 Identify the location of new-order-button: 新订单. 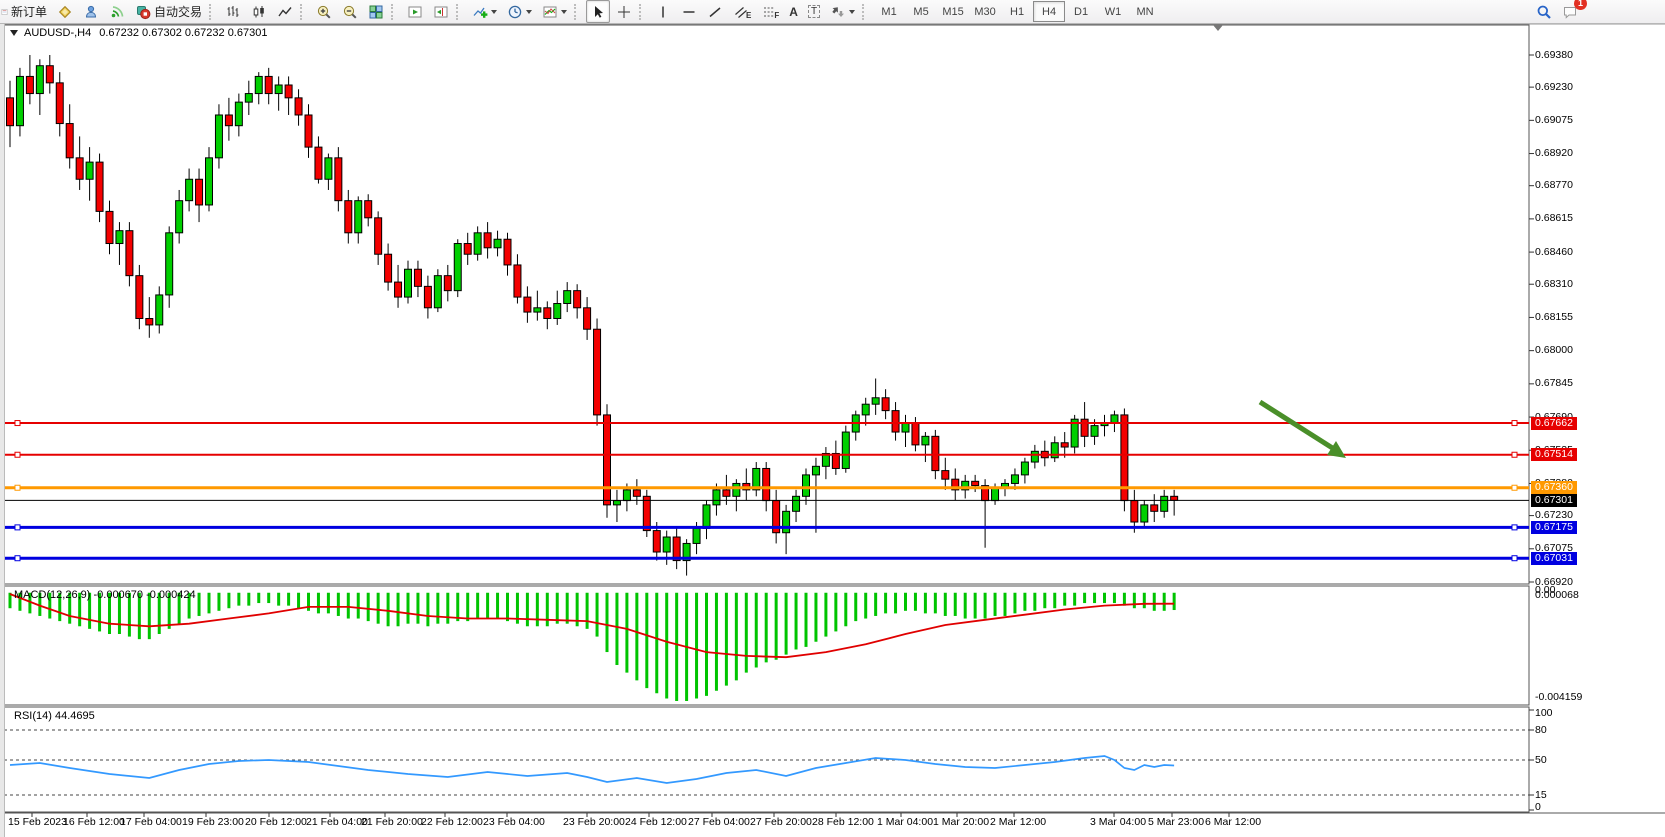
(26, 11).